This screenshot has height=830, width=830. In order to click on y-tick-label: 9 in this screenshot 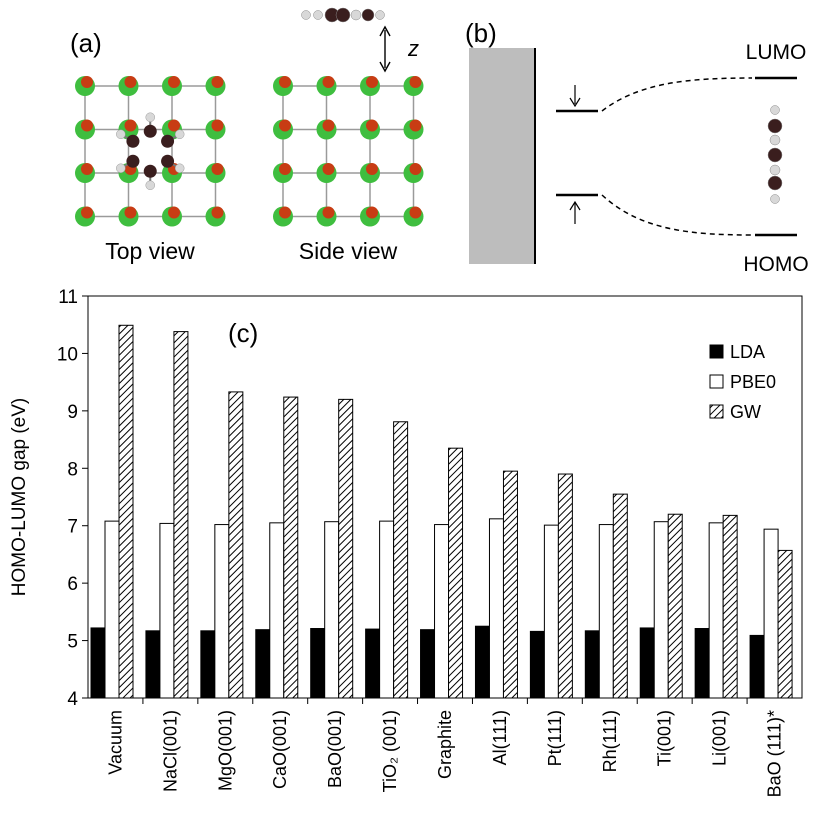, I will do `click(72, 412)`.